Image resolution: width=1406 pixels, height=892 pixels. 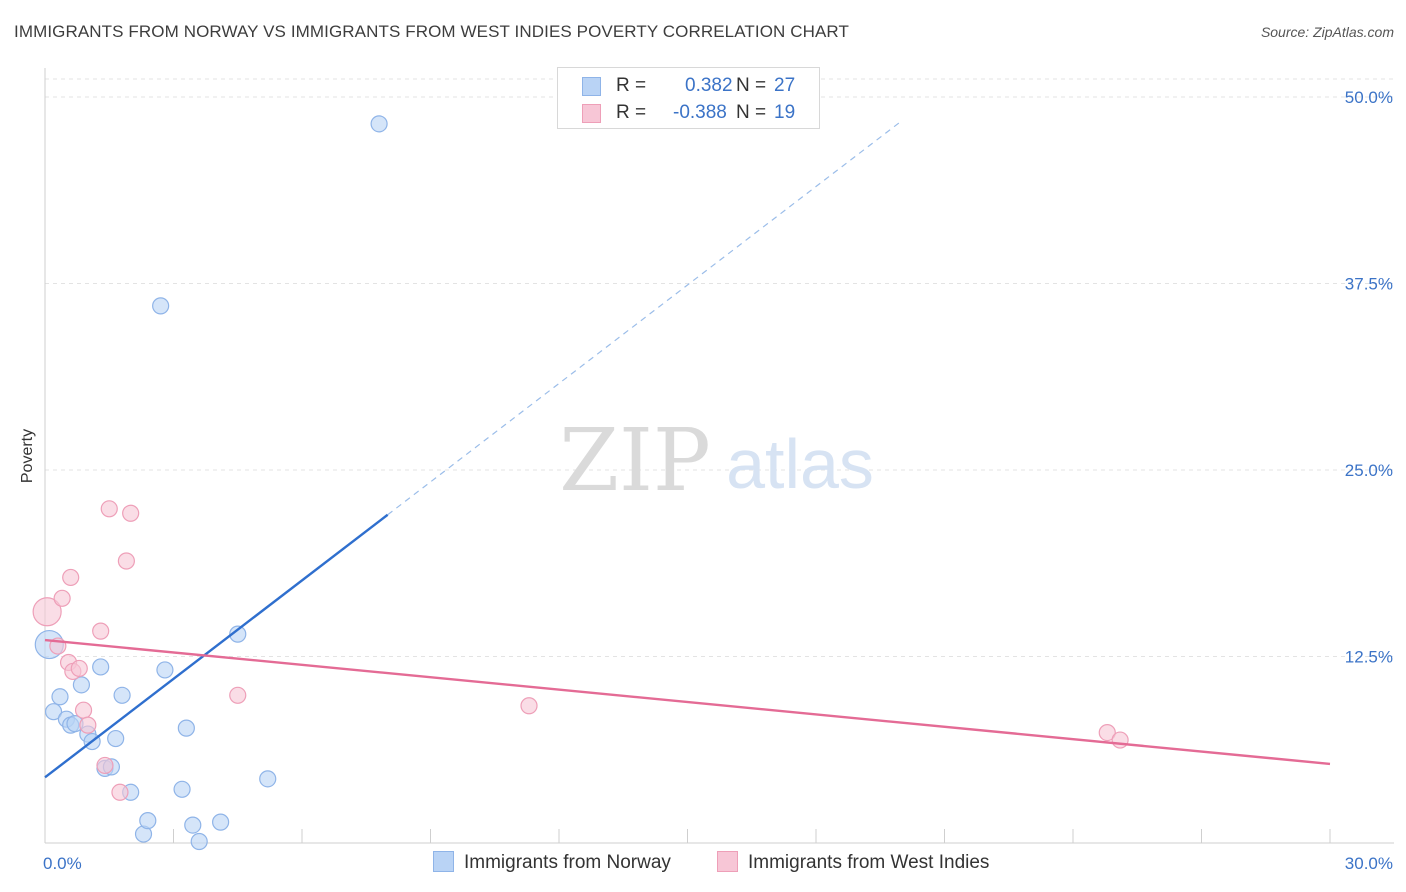 I want to click on y-tick-label: 25.0%, so click(x=1369, y=470).